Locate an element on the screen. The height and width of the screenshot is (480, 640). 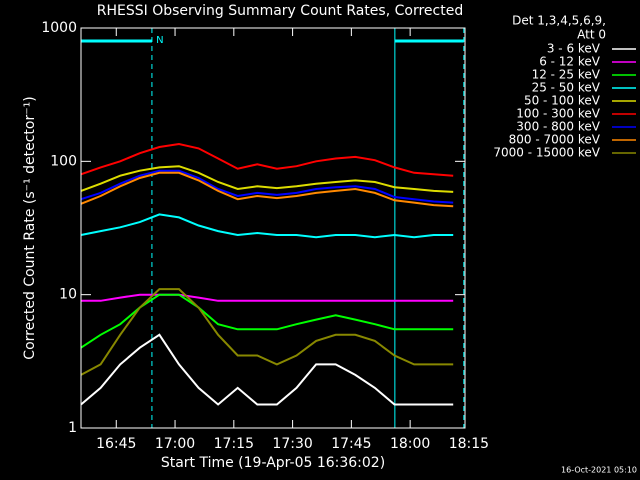
x-tick-label: 17:30 is located at coordinates (292, 444).